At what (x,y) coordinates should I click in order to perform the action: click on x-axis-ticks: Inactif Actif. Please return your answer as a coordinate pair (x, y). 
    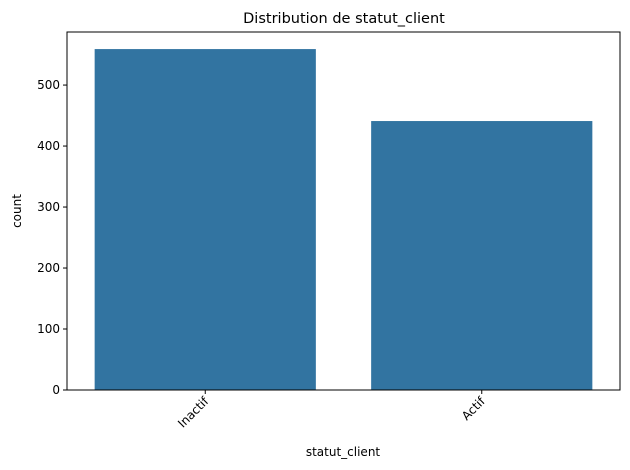
    Looking at the image, I should click on (331, 410).